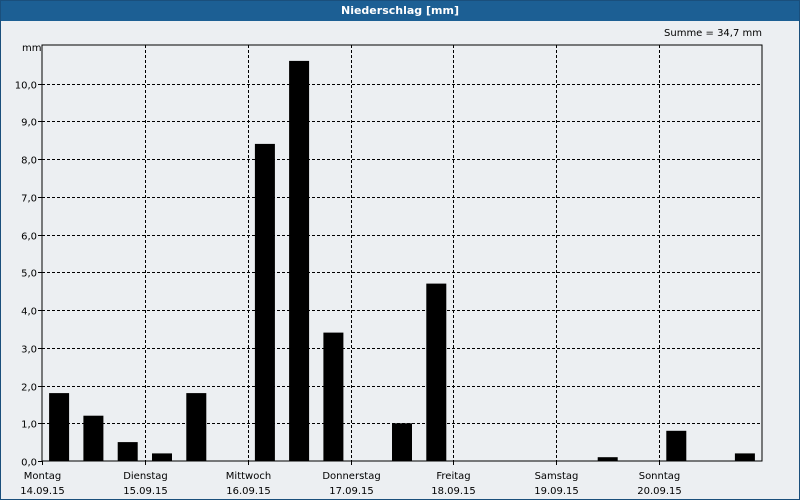 This screenshot has height=500, width=800. I want to click on day-name-label: Sonntag, so click(660, 476).